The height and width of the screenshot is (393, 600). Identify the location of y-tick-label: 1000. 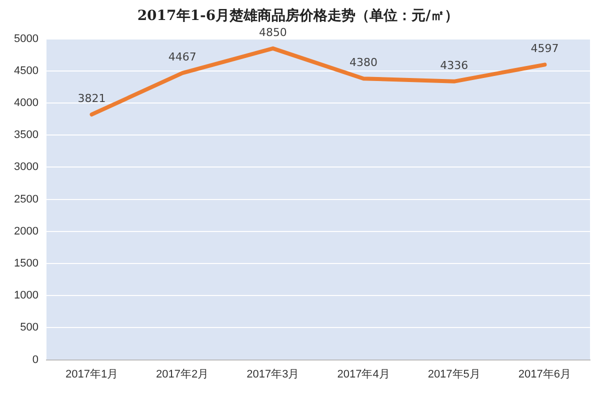
(26, 296).